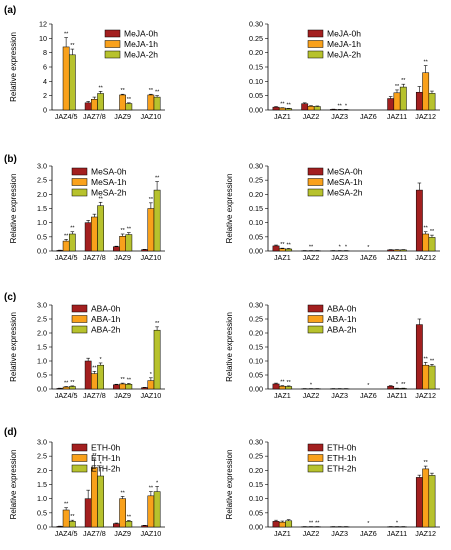  I want to click on x-tick-label: JAZ1, so click(282, 257).